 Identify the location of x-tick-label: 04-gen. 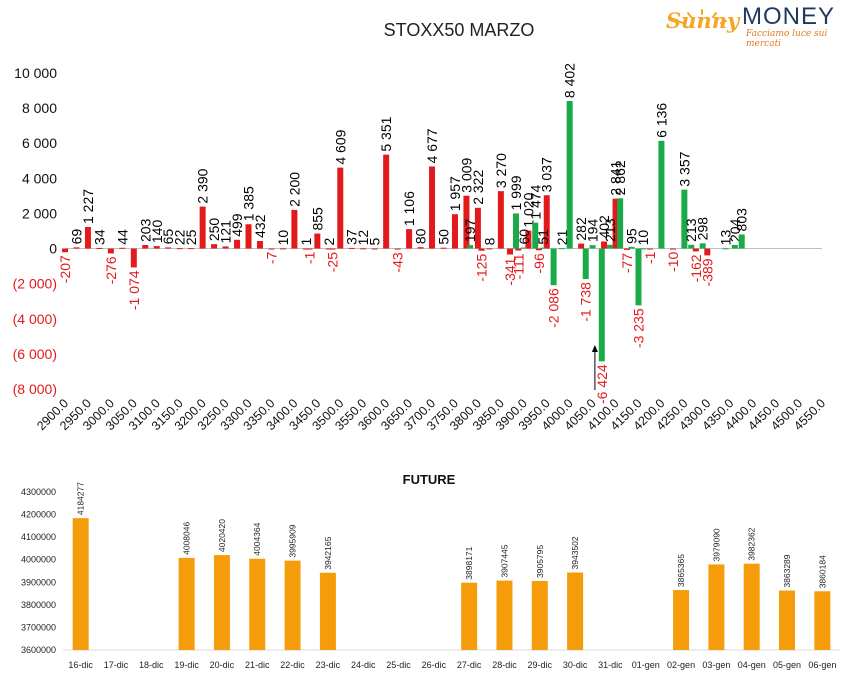
(752, 665).